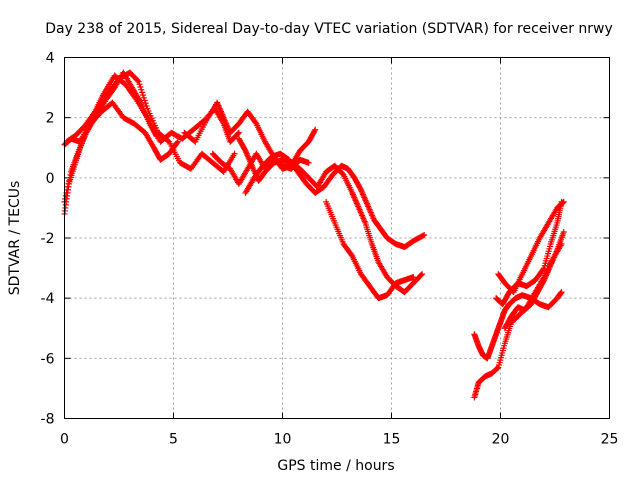  I want to click on series-sat-b, so click(151, 137).